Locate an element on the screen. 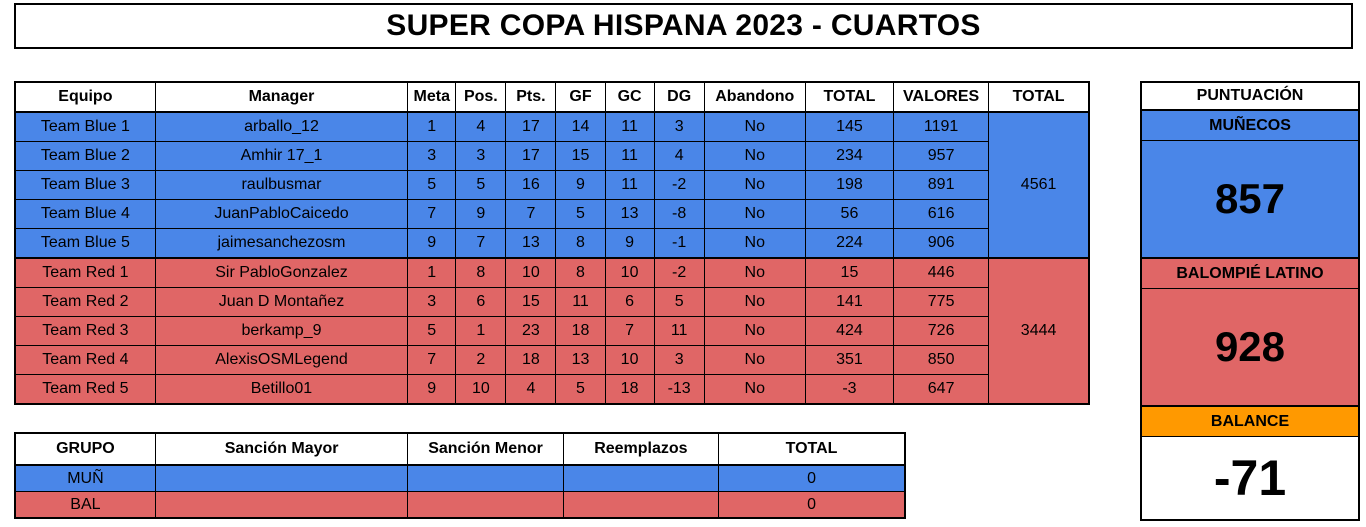 This screenshot has height=527, width=1366. table-cell: -2 is located at coordinates (679, 185).